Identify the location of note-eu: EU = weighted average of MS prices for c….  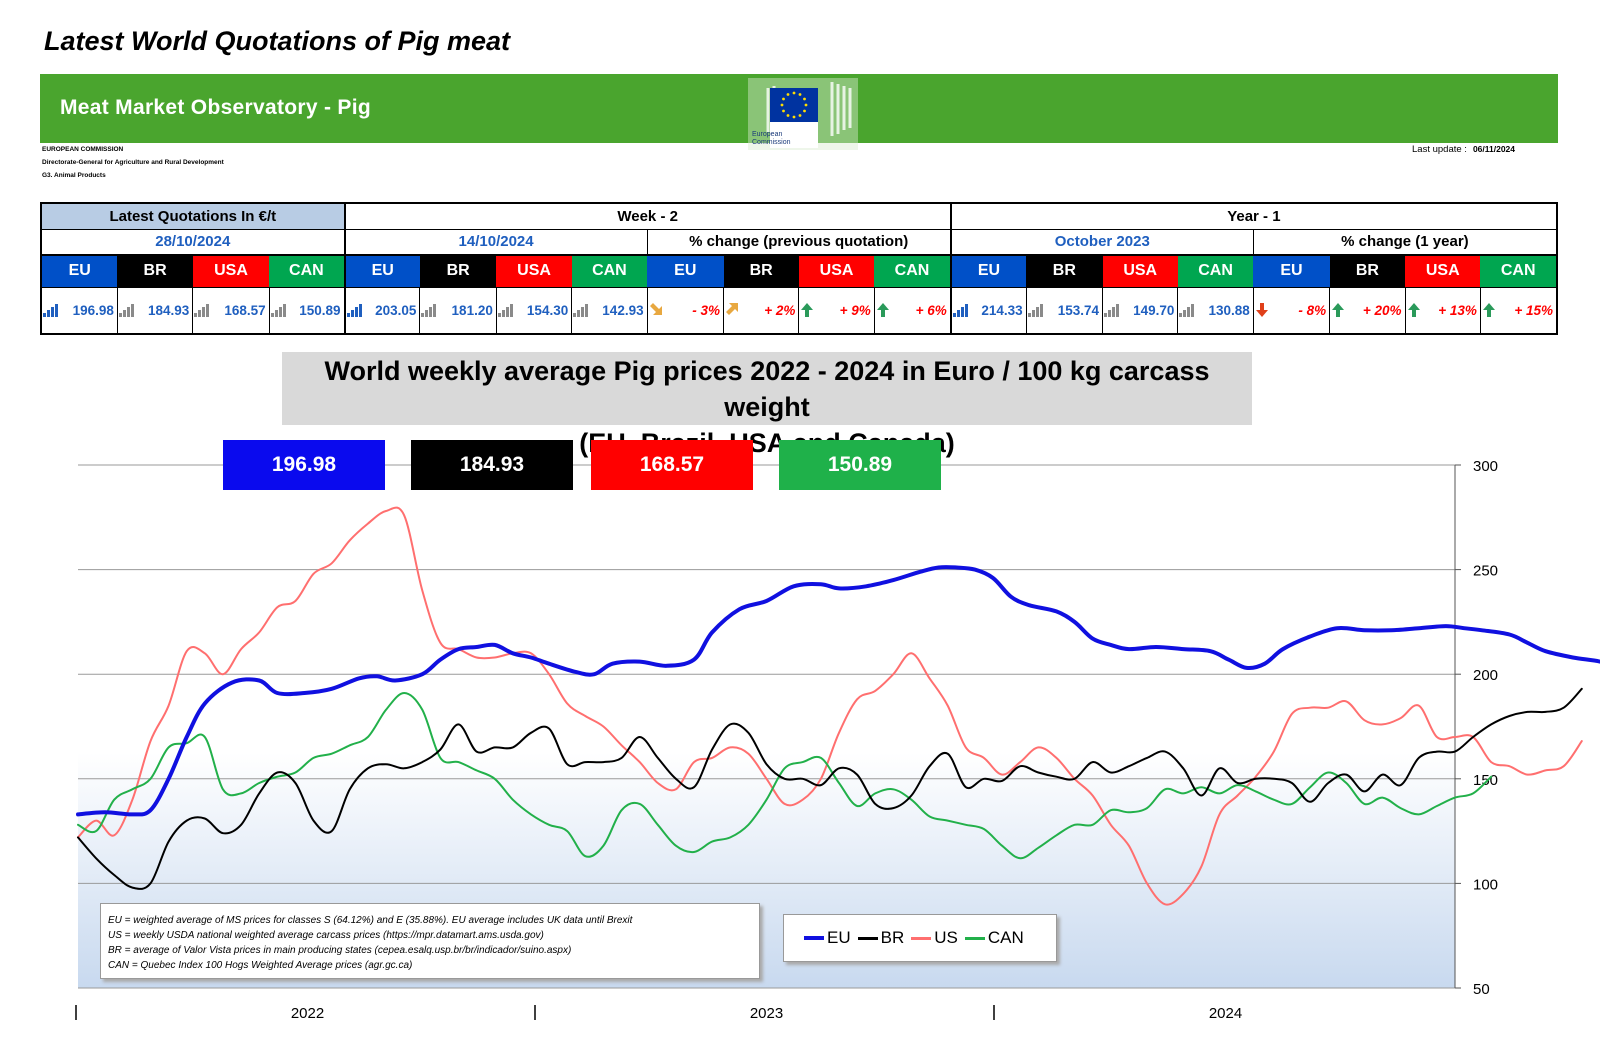
(370, 920).